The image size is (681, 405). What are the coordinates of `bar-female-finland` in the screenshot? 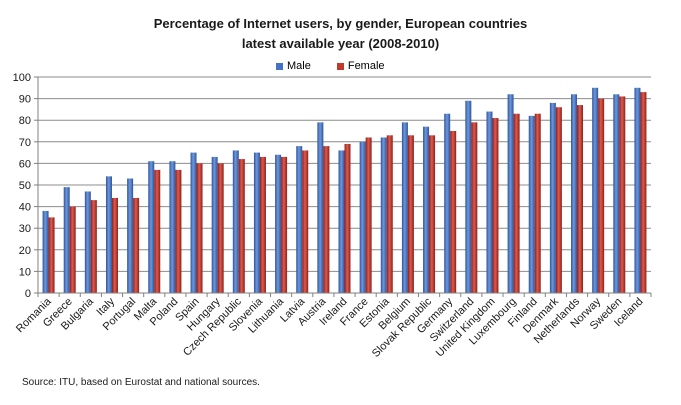 It's located at (537, 203).